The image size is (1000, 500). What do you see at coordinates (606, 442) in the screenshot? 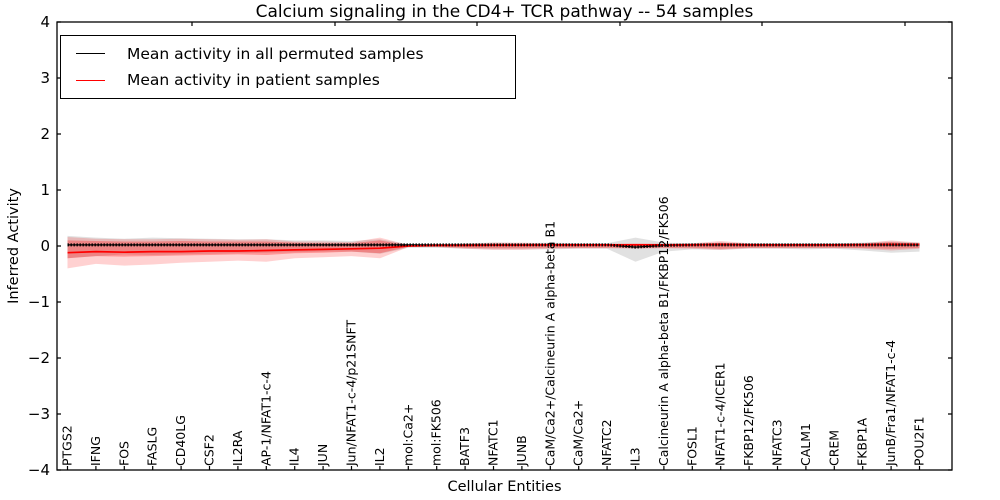
I see `x-tick-label: NFATC2` at bounding box center [606, 442].